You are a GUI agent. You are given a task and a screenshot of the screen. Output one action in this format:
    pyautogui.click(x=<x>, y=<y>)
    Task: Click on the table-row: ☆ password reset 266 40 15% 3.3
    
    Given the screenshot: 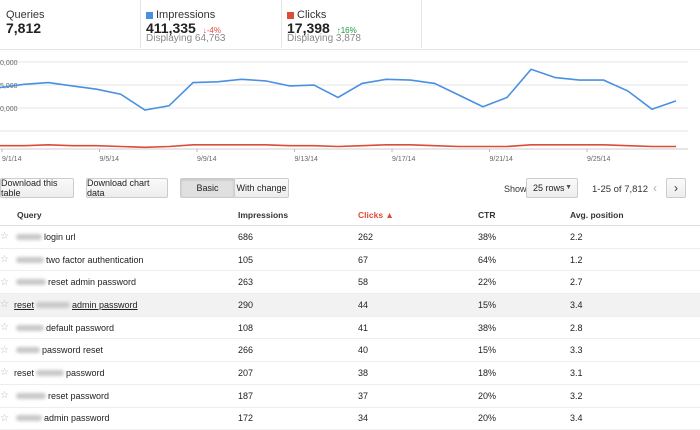 What is the action you would take?
    pyautogui.click(x=350, y=350)
    